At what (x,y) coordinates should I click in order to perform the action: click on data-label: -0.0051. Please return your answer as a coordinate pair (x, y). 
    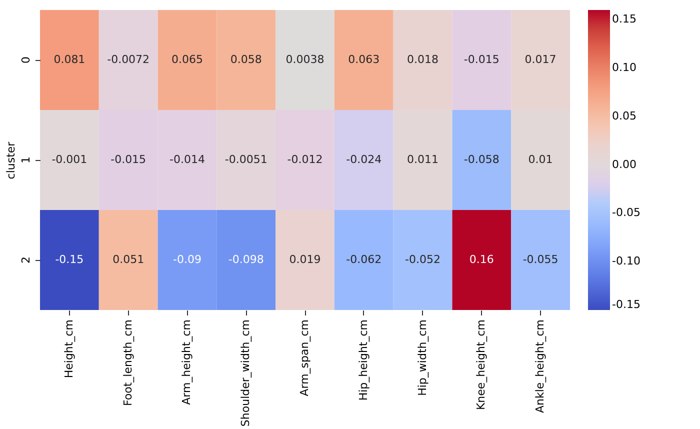
    Looking at the image, I should click on (246, 159).